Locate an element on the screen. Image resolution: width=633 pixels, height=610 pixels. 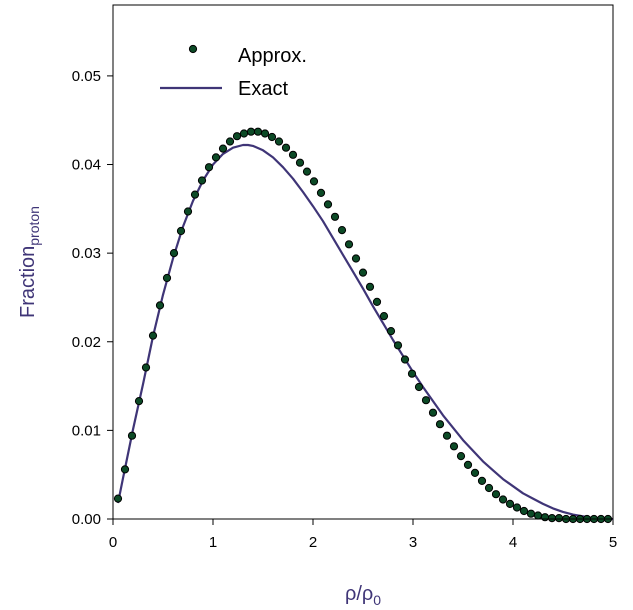
y-axis-ticks: 0.00 0.01 0.02 0.03 0.04 0.05 is located at coordinates (92, 298).